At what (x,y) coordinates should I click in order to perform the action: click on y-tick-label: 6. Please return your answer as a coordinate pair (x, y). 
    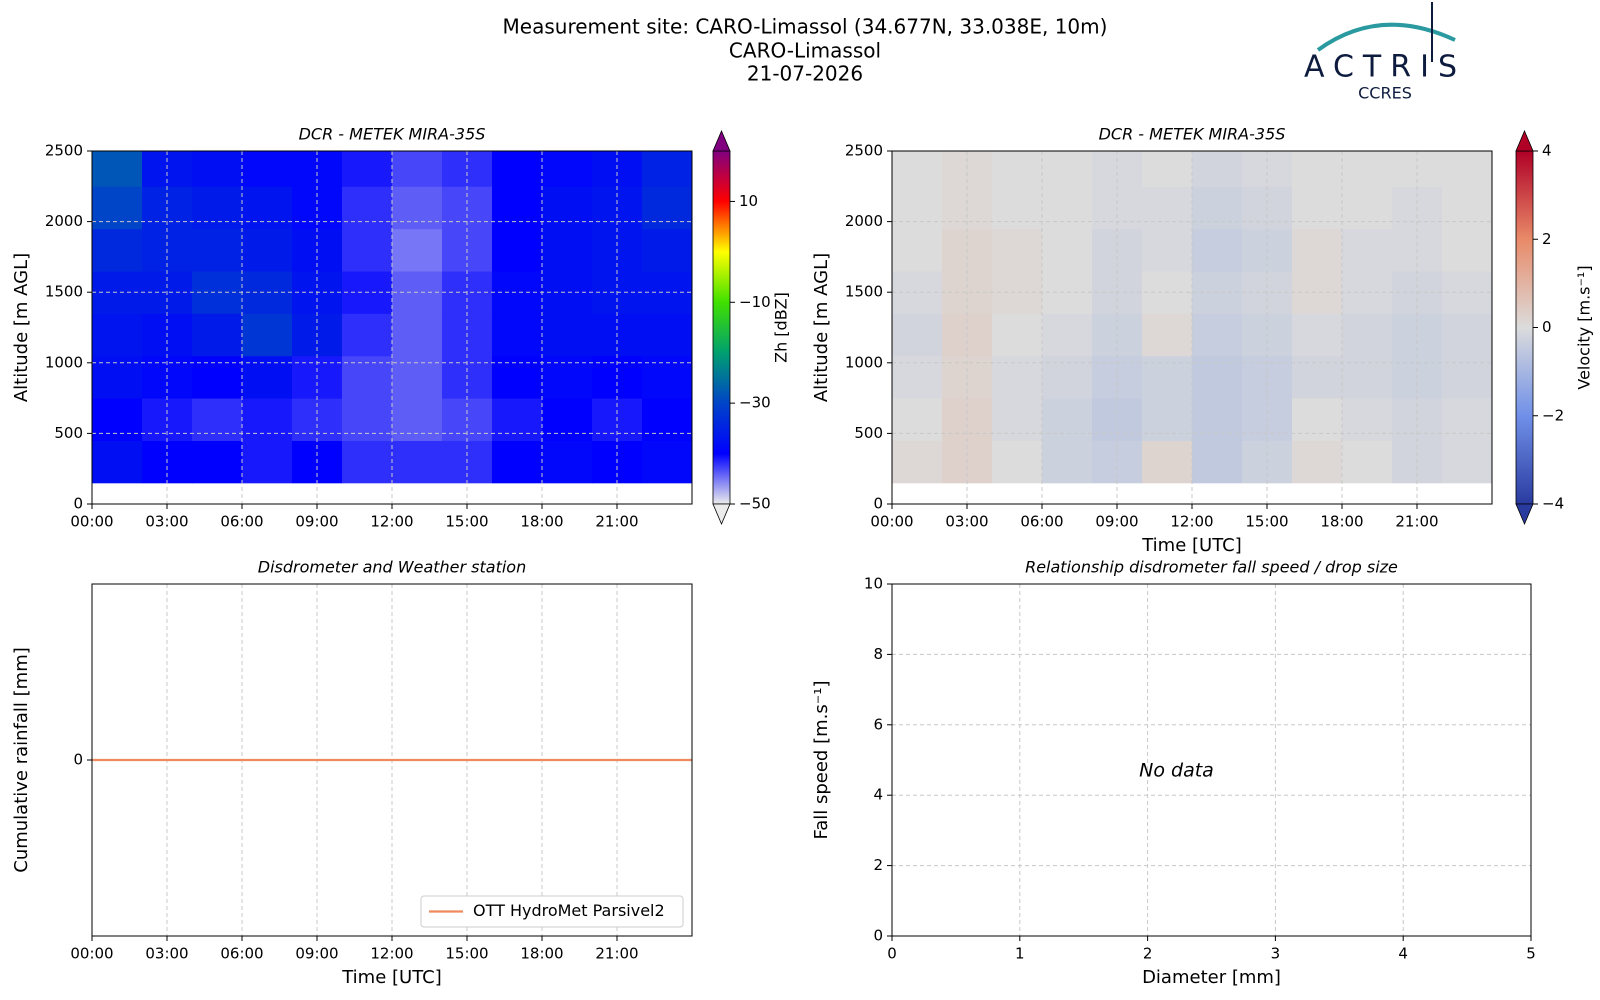
    Looking at the image, I should click on (878, 724).